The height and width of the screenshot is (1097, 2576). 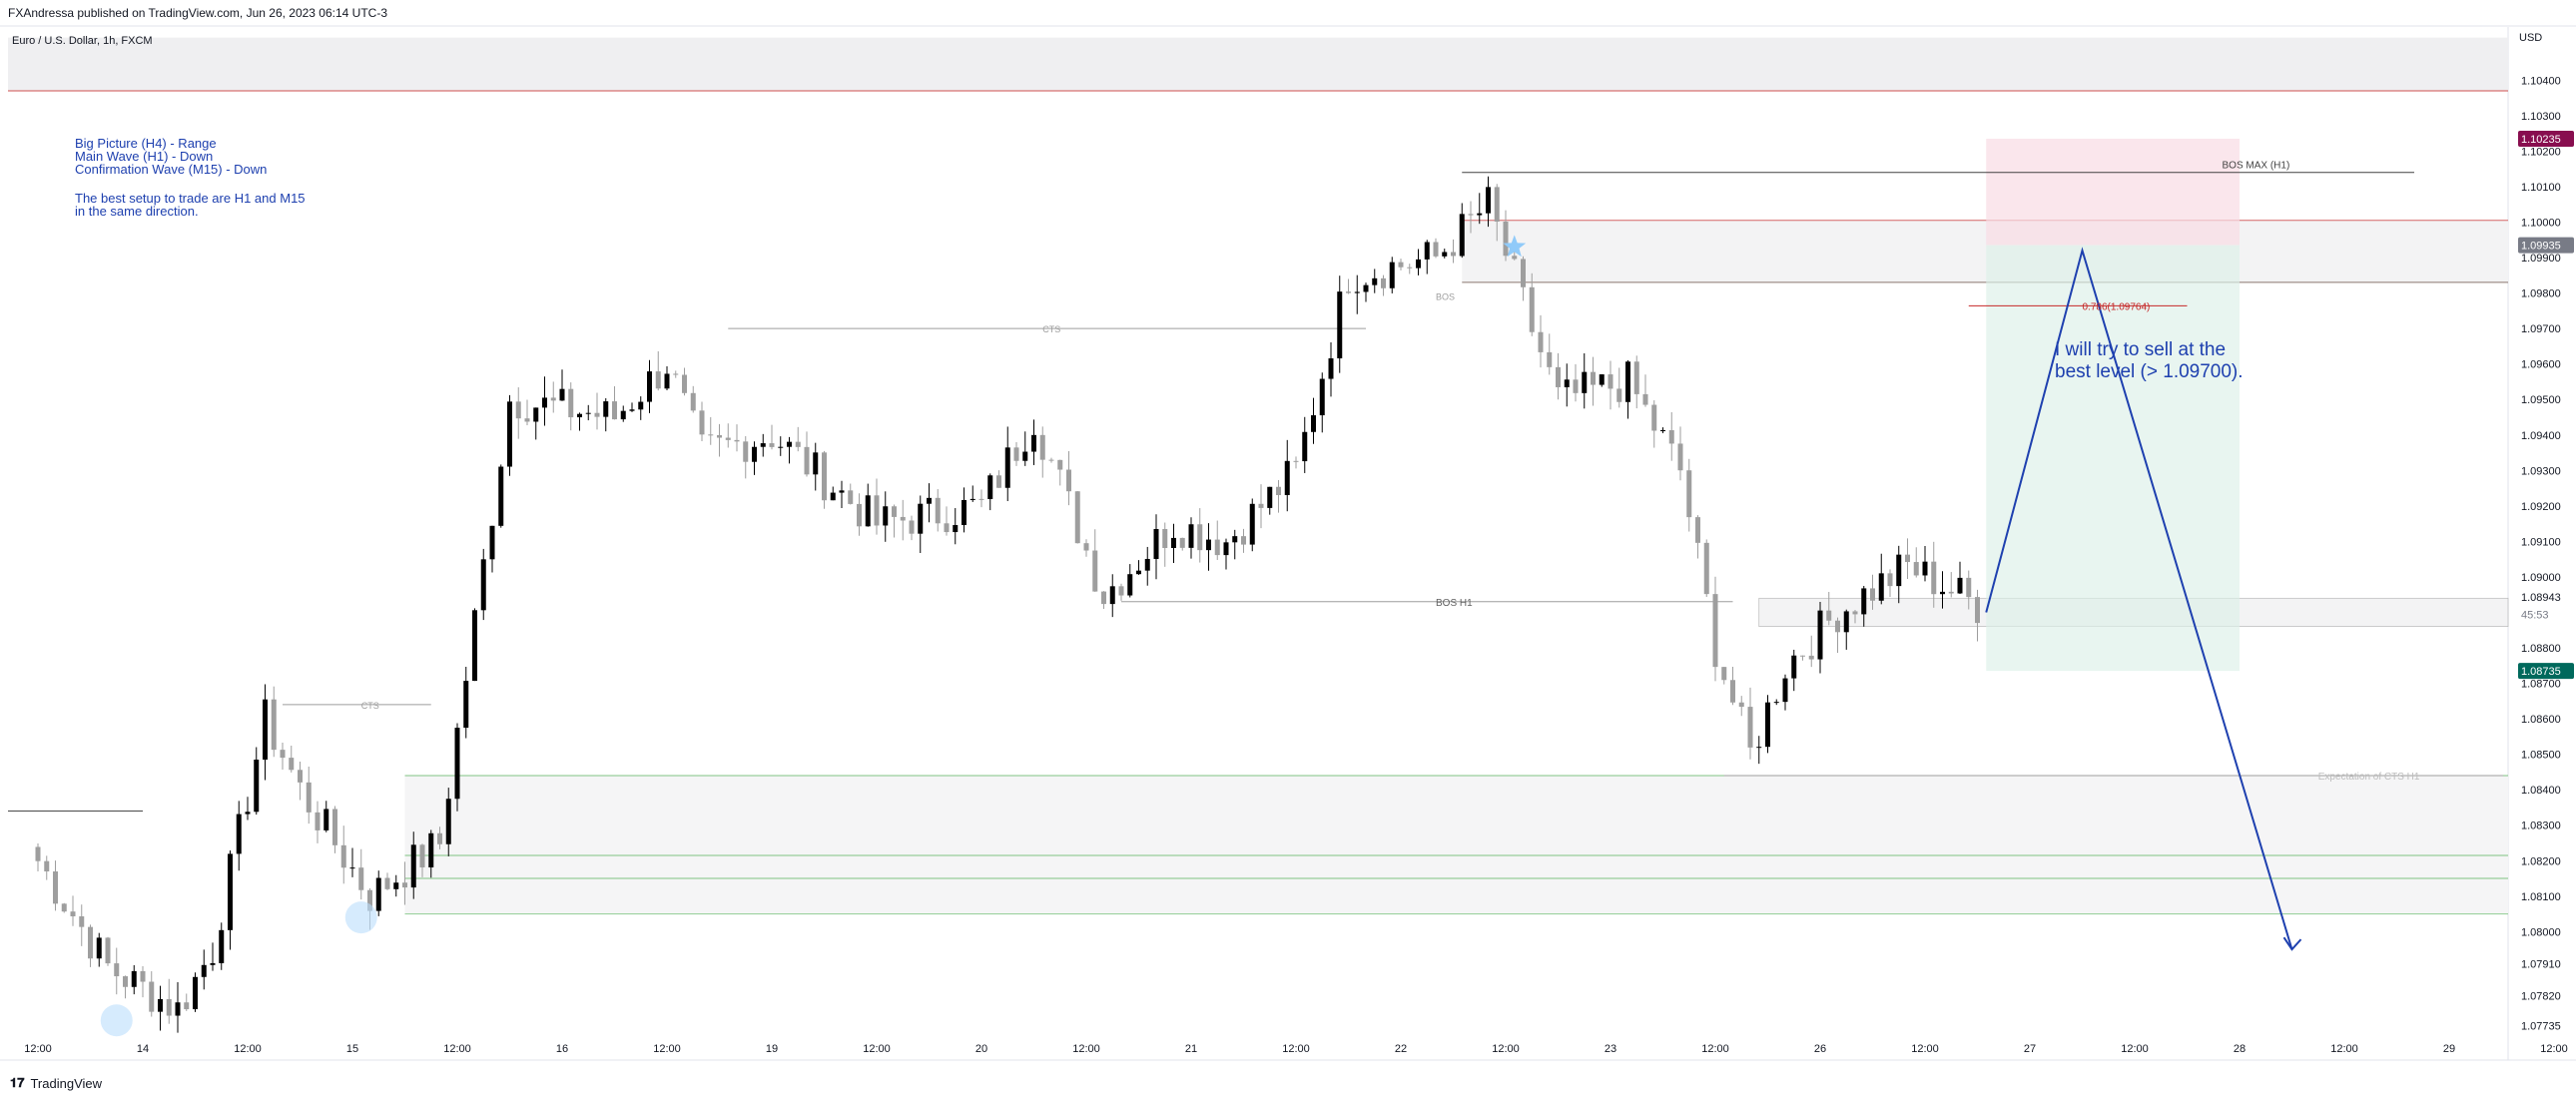 What do you see at coordinates (2541, 897) in the screenshot?
I see `y-tick-label: 1.08100` at bounding box center [2541, 897].